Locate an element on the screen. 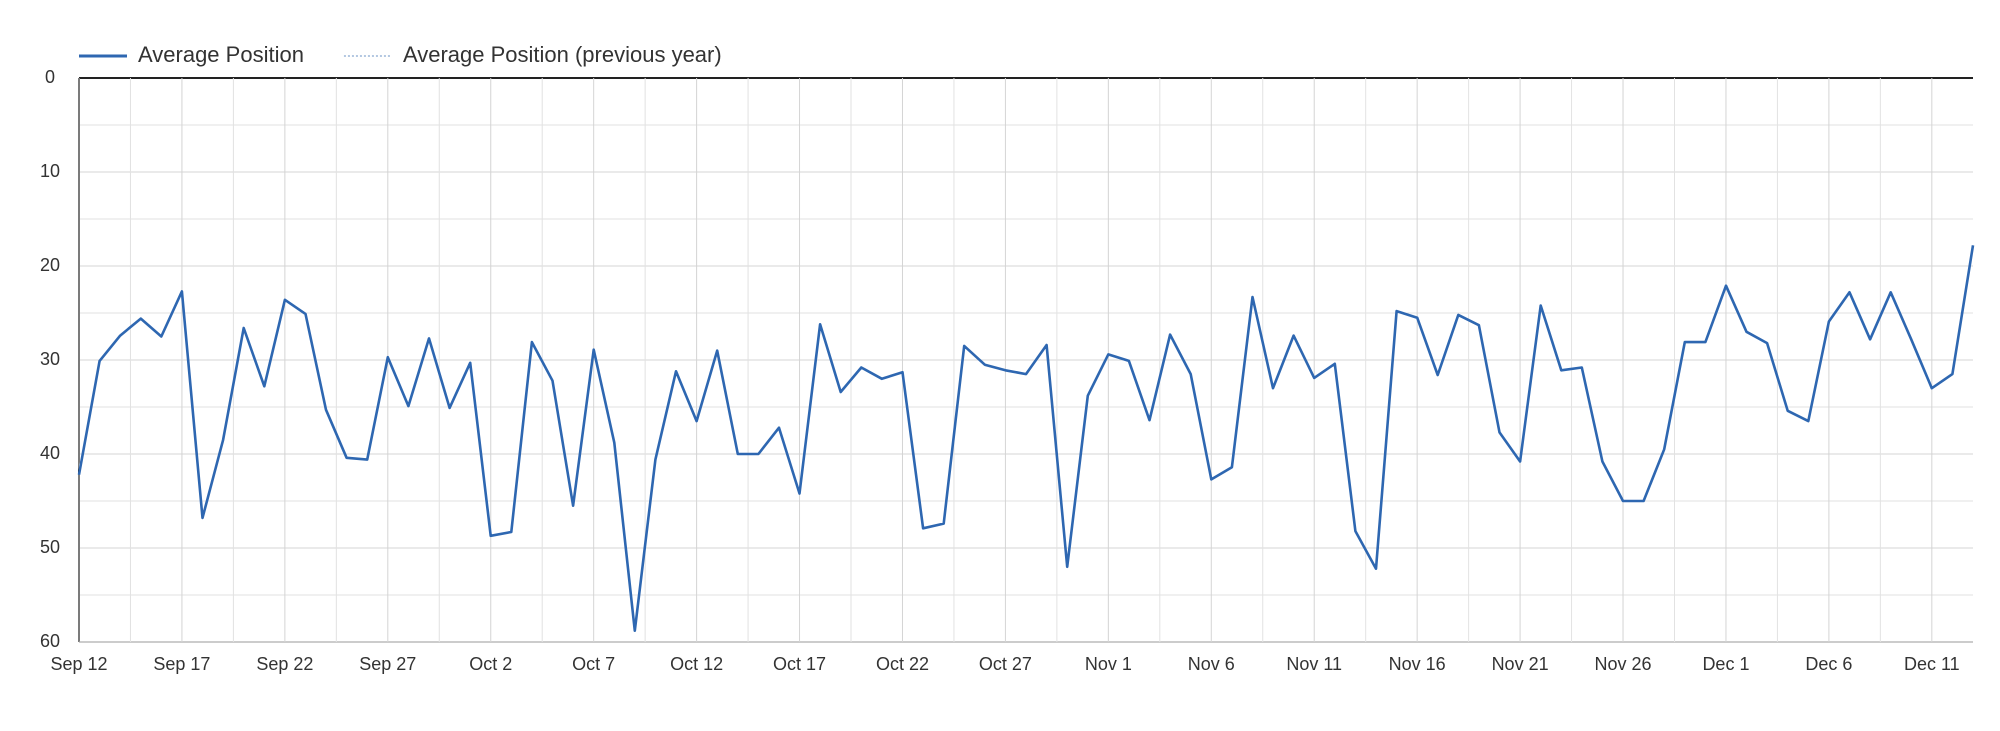  x-tick-label: Nov 26 is located at coordinates (1622, 664).